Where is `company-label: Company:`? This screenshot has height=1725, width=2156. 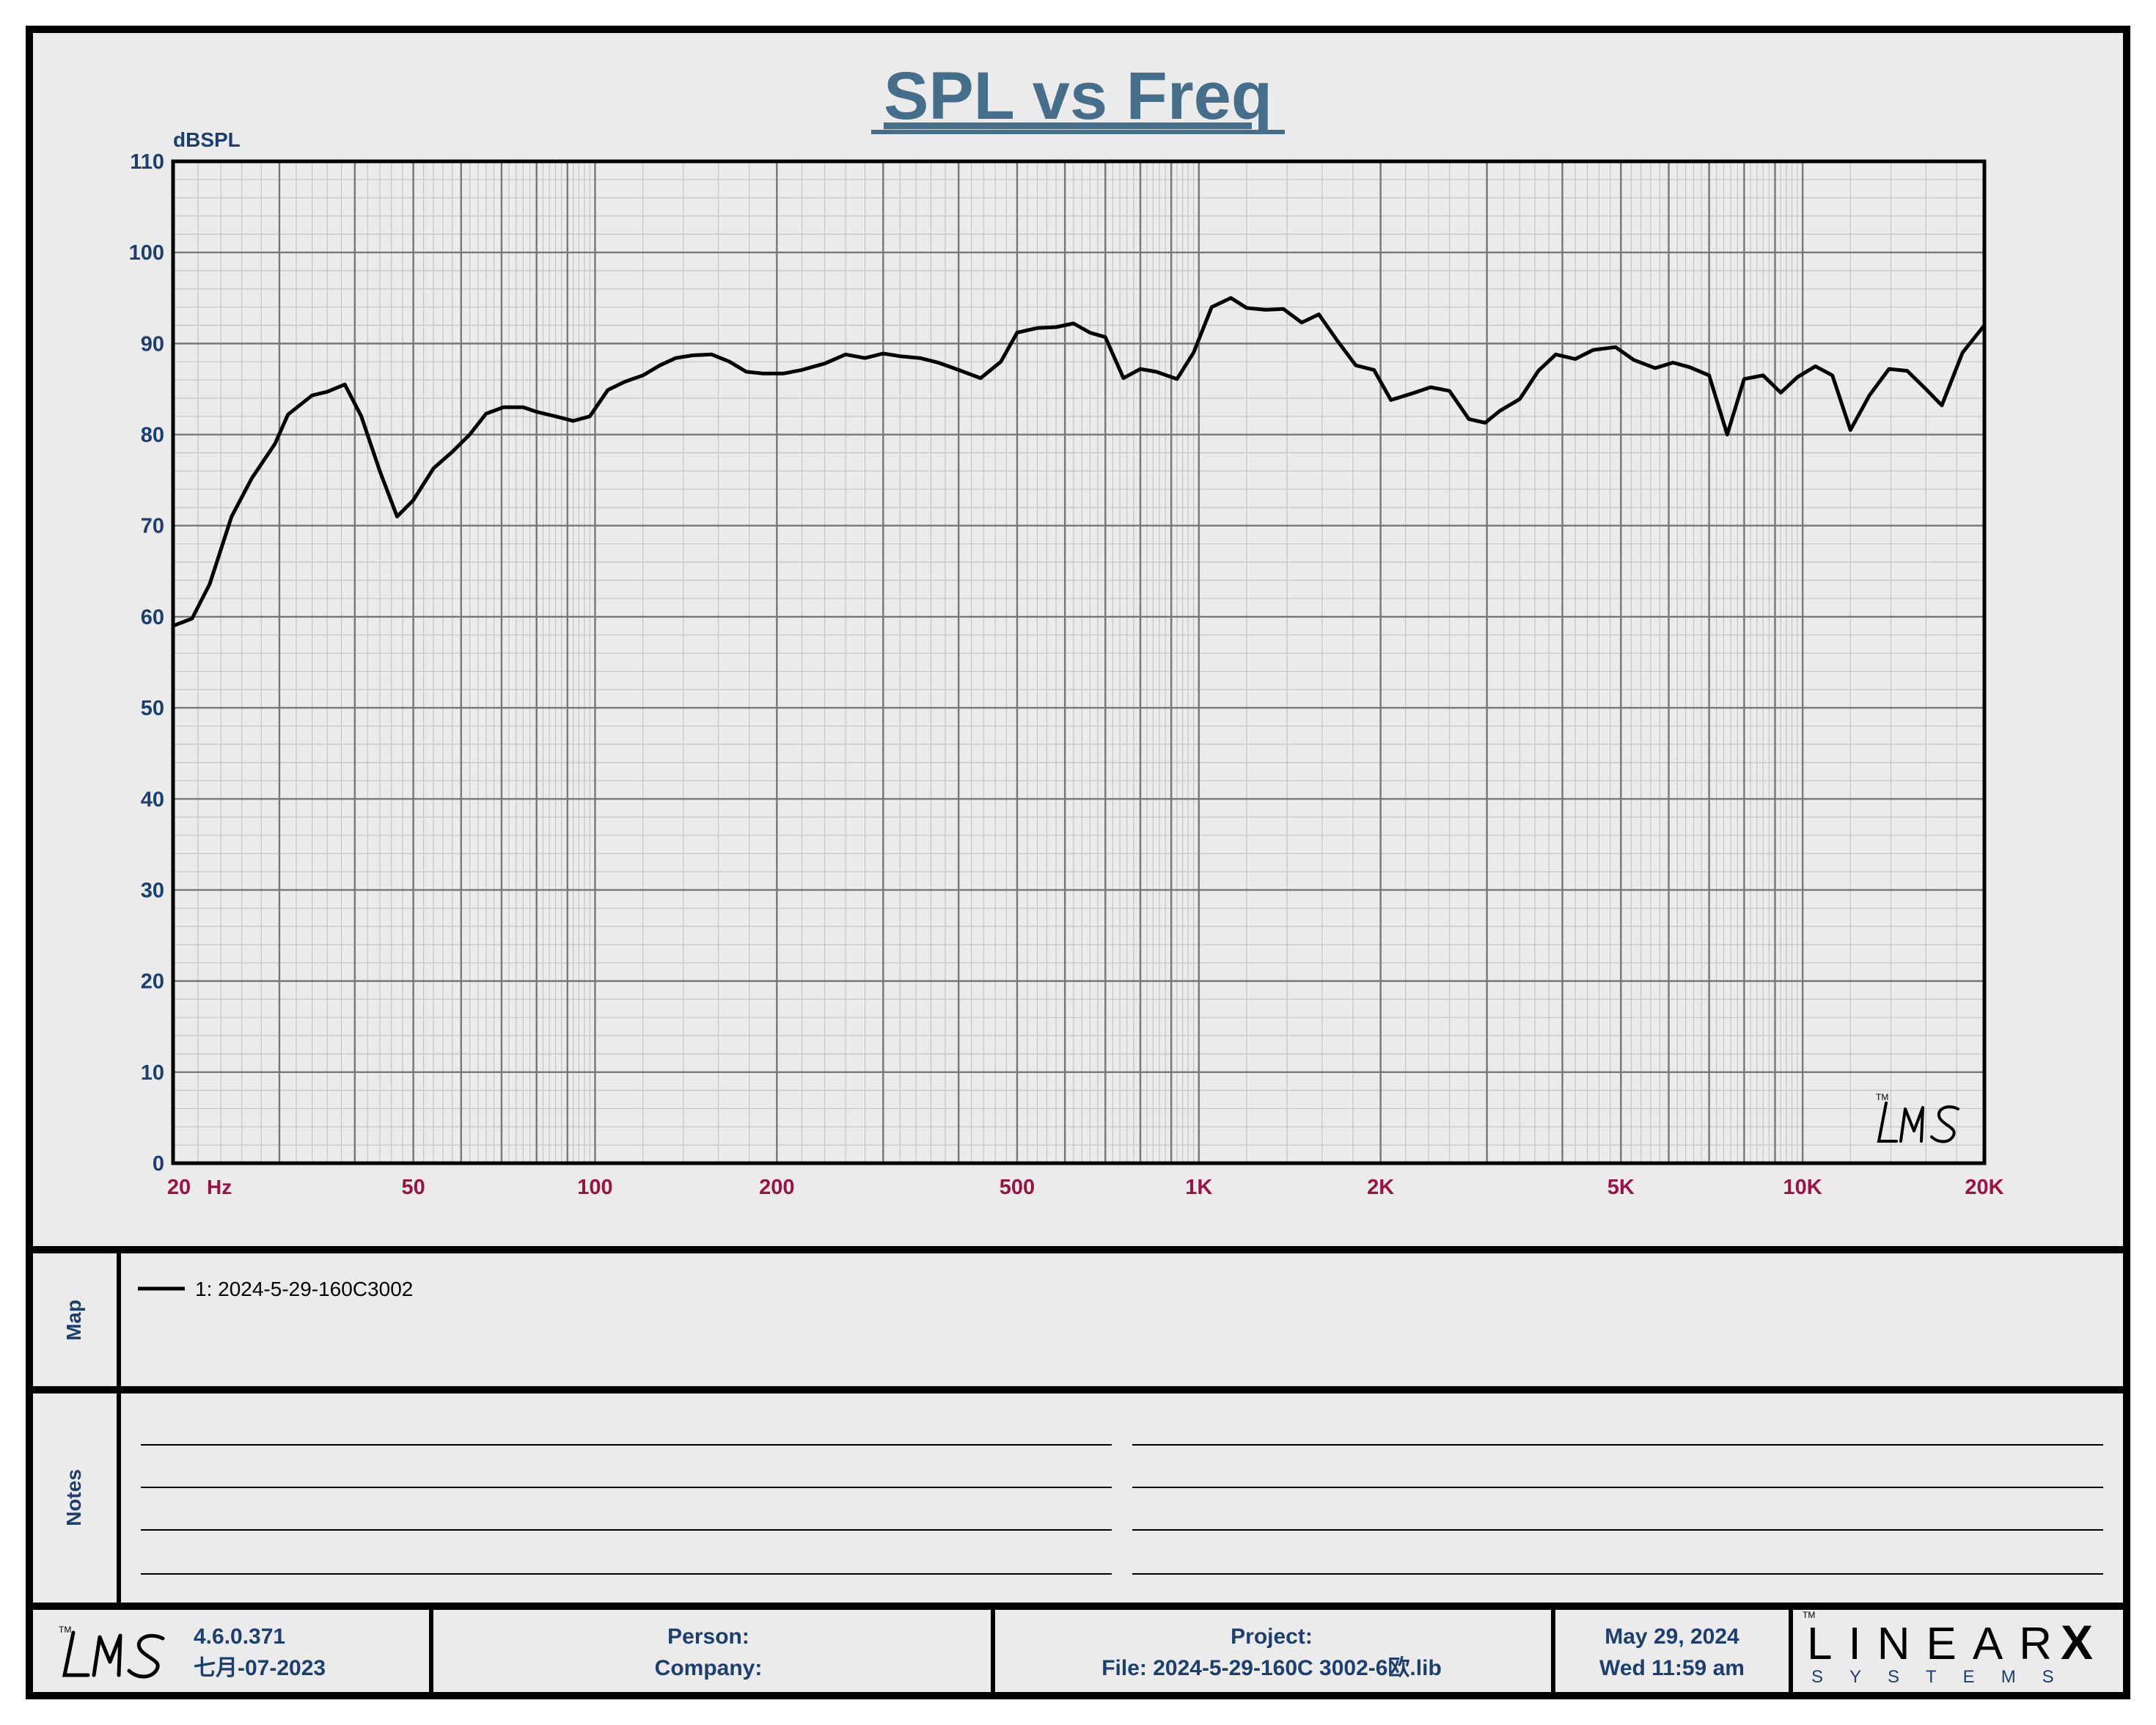
company-label: Company: is located at coordinates (709, 1668).